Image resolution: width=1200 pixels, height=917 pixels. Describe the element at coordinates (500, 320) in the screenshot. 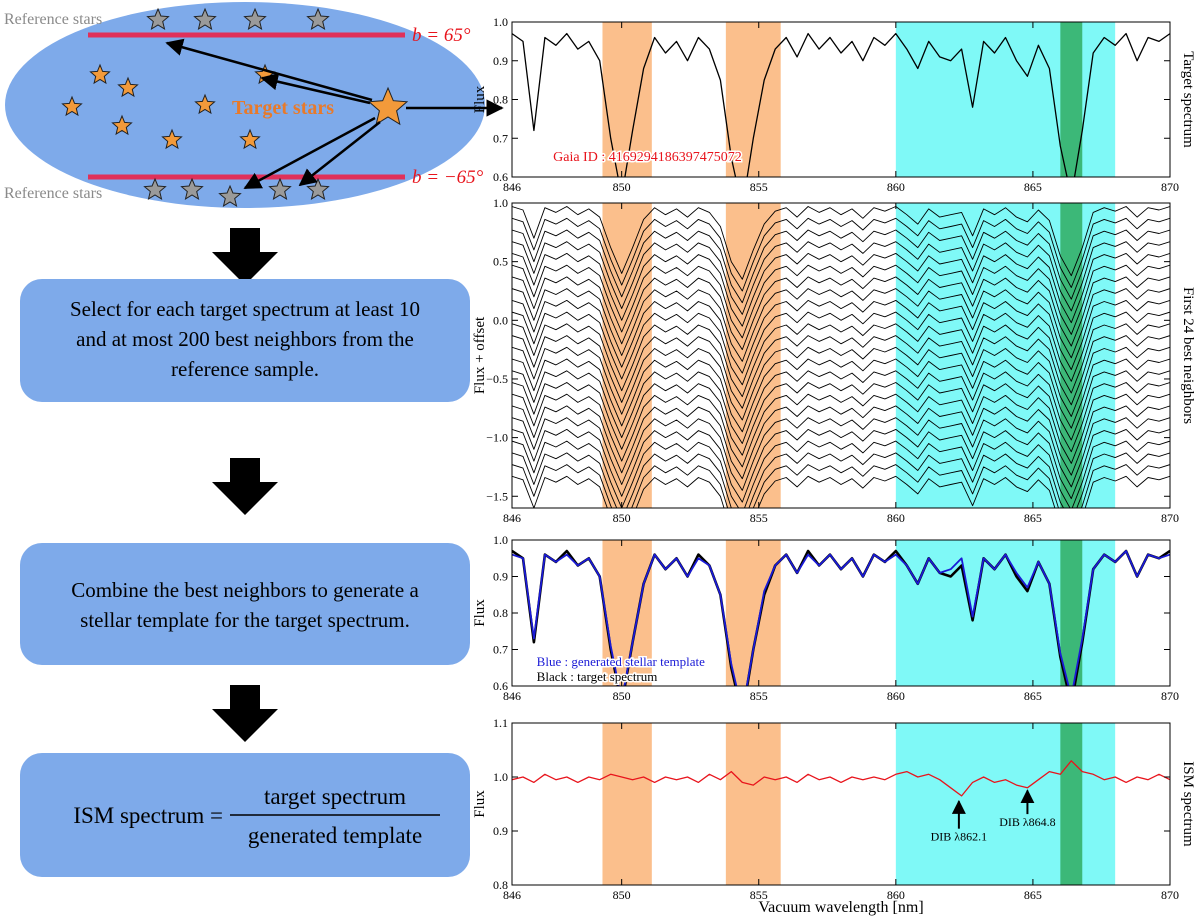

I see `y-tick-label: 0.0` at that location.